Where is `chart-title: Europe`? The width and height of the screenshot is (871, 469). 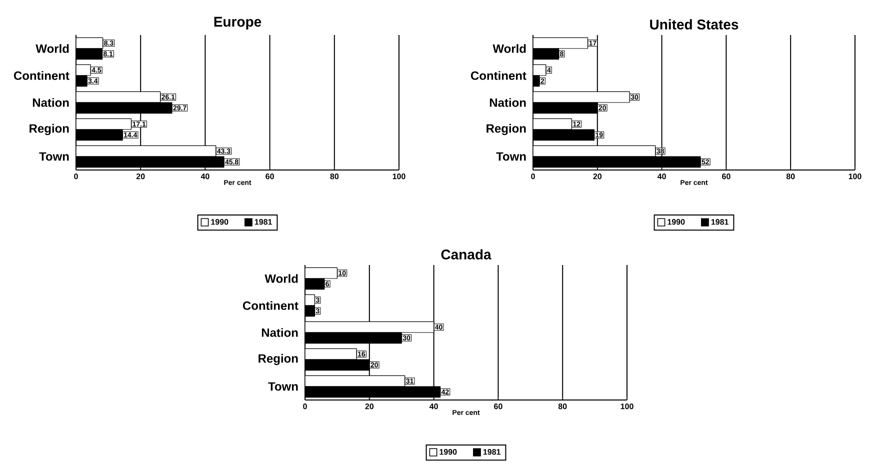 chart-title: Europe is located at coordinates (238, 23).